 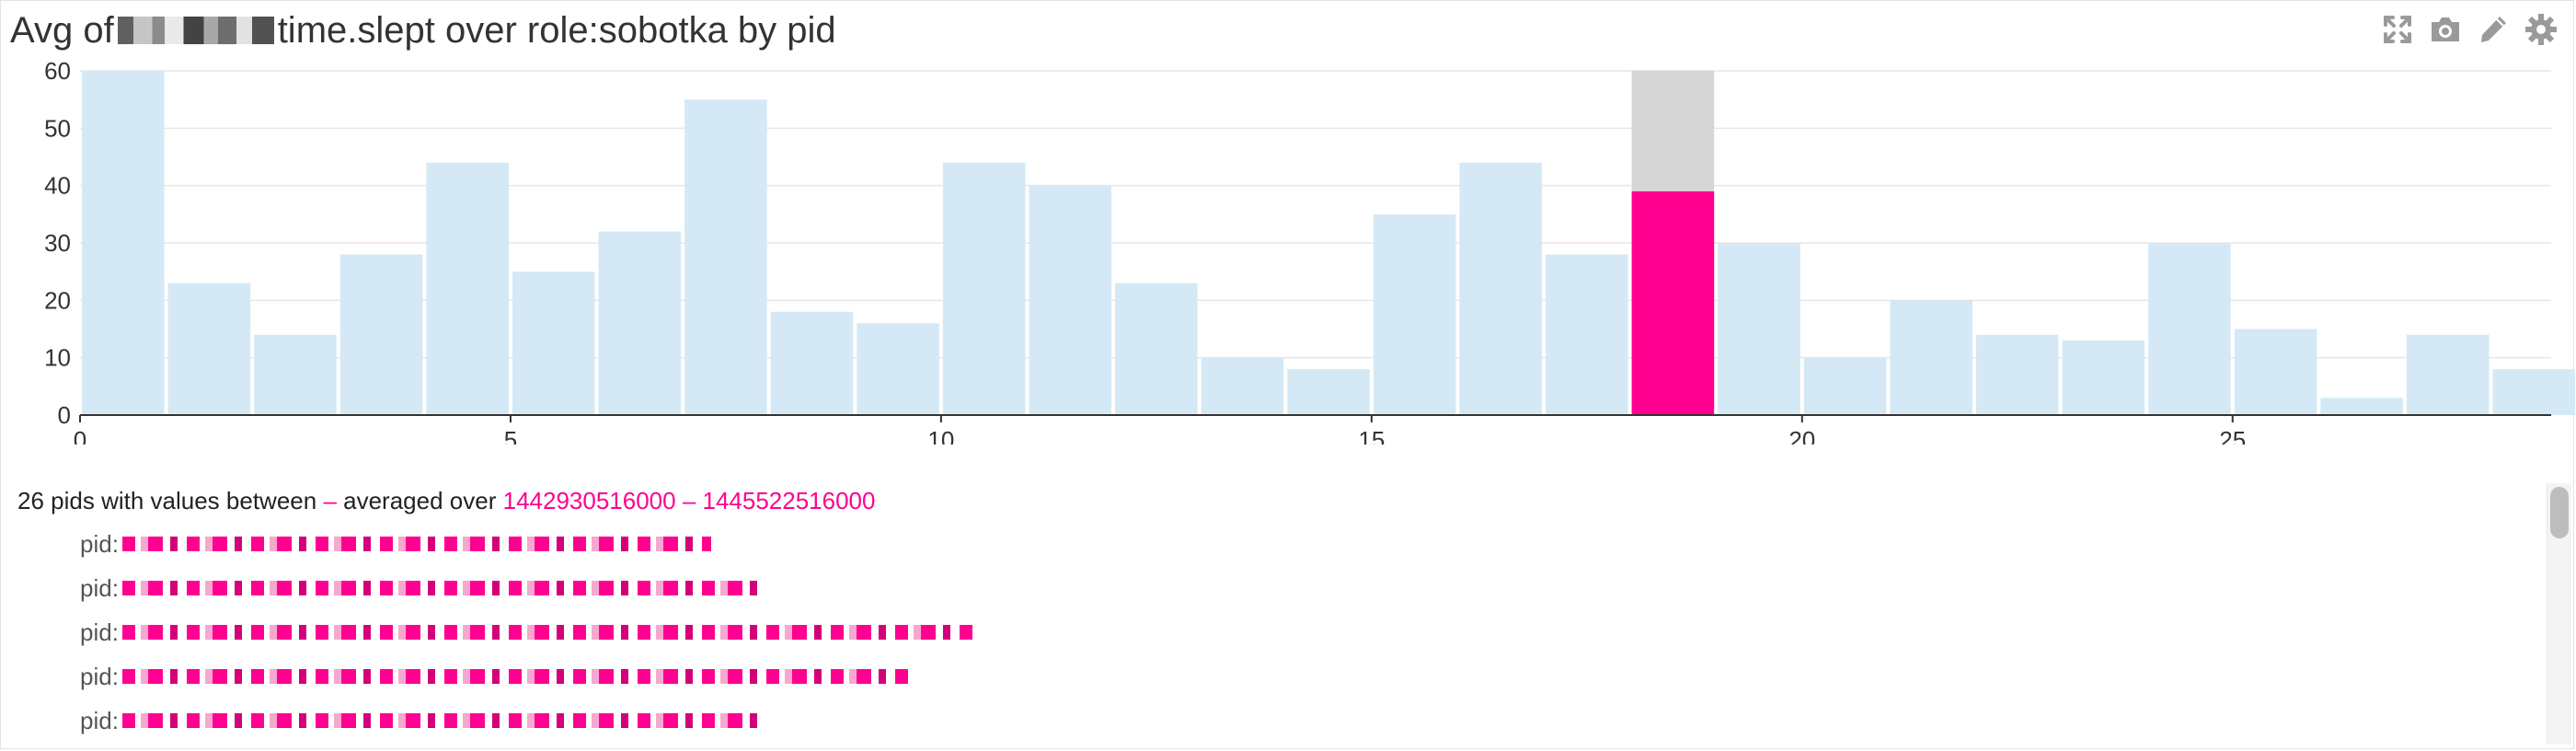 What do you see at coordinates (2559, 512) in the screenshot?
I see `scrollbar-thumb` at bounding box center [2559, 512].